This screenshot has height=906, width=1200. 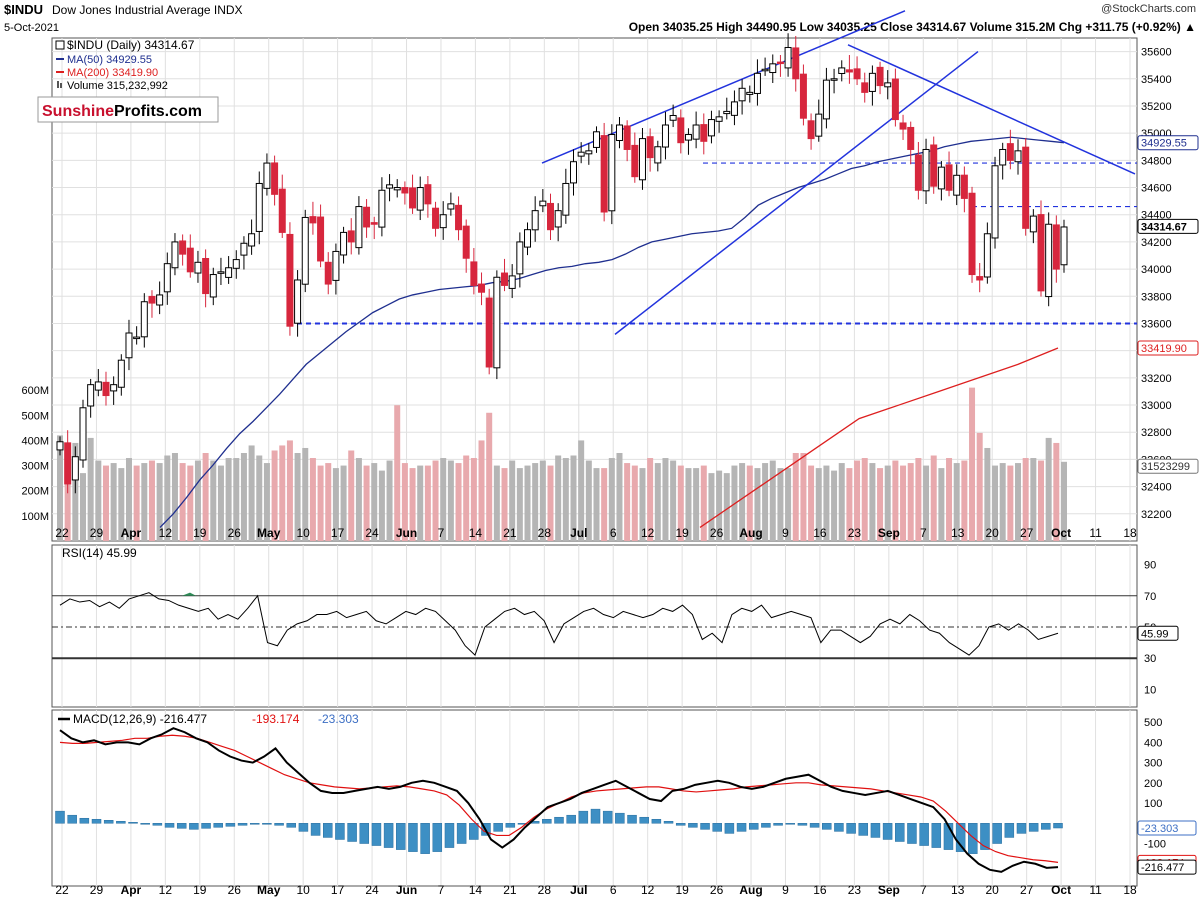 What do you see at coordinates (1153, 784) in the screenshot?
I see `macd-tick-label: 200` at bounding box center [1153, 784].